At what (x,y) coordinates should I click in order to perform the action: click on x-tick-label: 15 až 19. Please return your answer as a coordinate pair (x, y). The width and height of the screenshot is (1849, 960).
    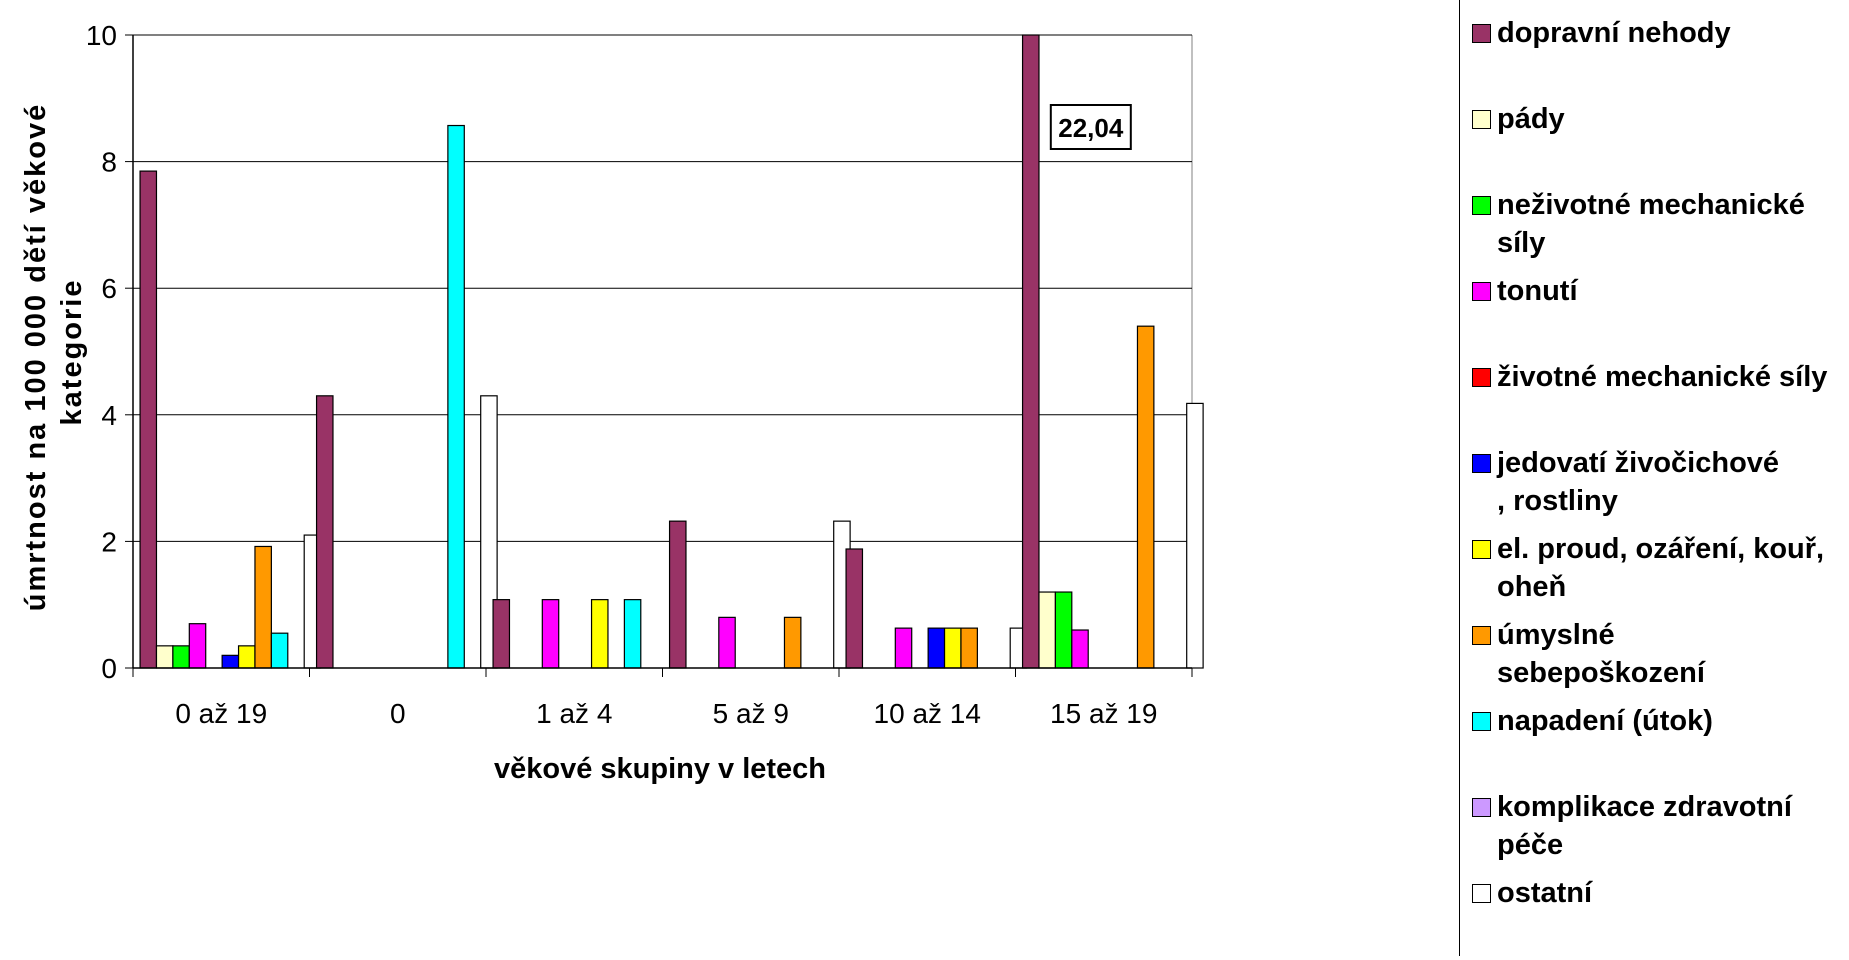
    Looking at the image, I should click on (1103, 713).